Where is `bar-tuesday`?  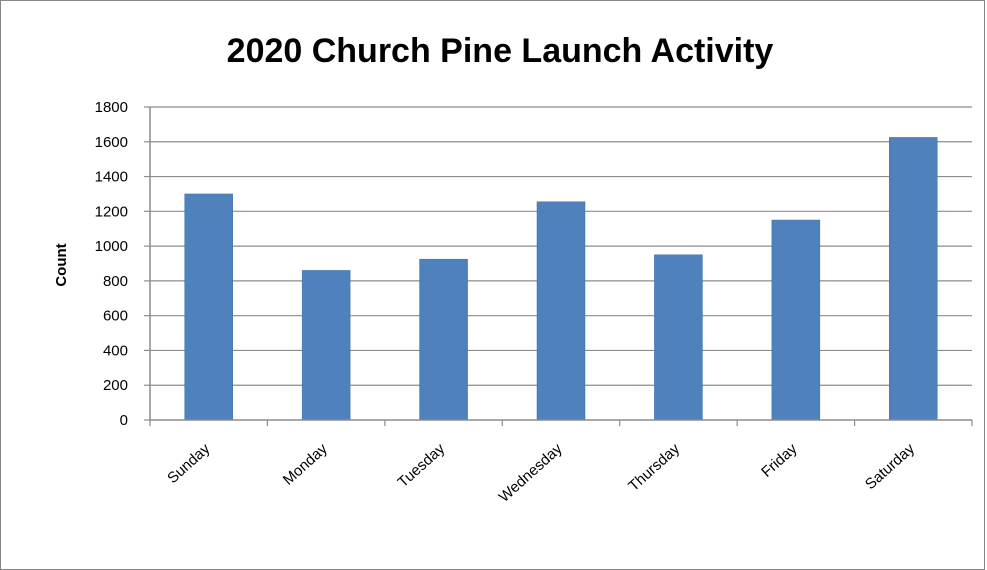 bar-tuesday is located at coordinates (443, 339).